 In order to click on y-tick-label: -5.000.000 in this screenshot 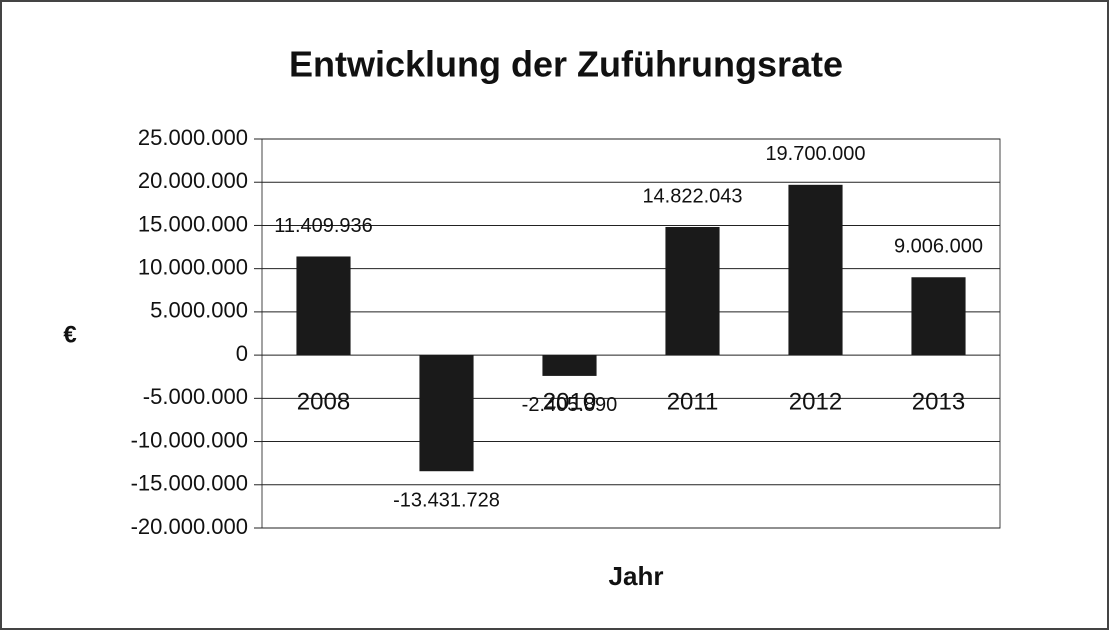, I will do `click(195, 396)`.